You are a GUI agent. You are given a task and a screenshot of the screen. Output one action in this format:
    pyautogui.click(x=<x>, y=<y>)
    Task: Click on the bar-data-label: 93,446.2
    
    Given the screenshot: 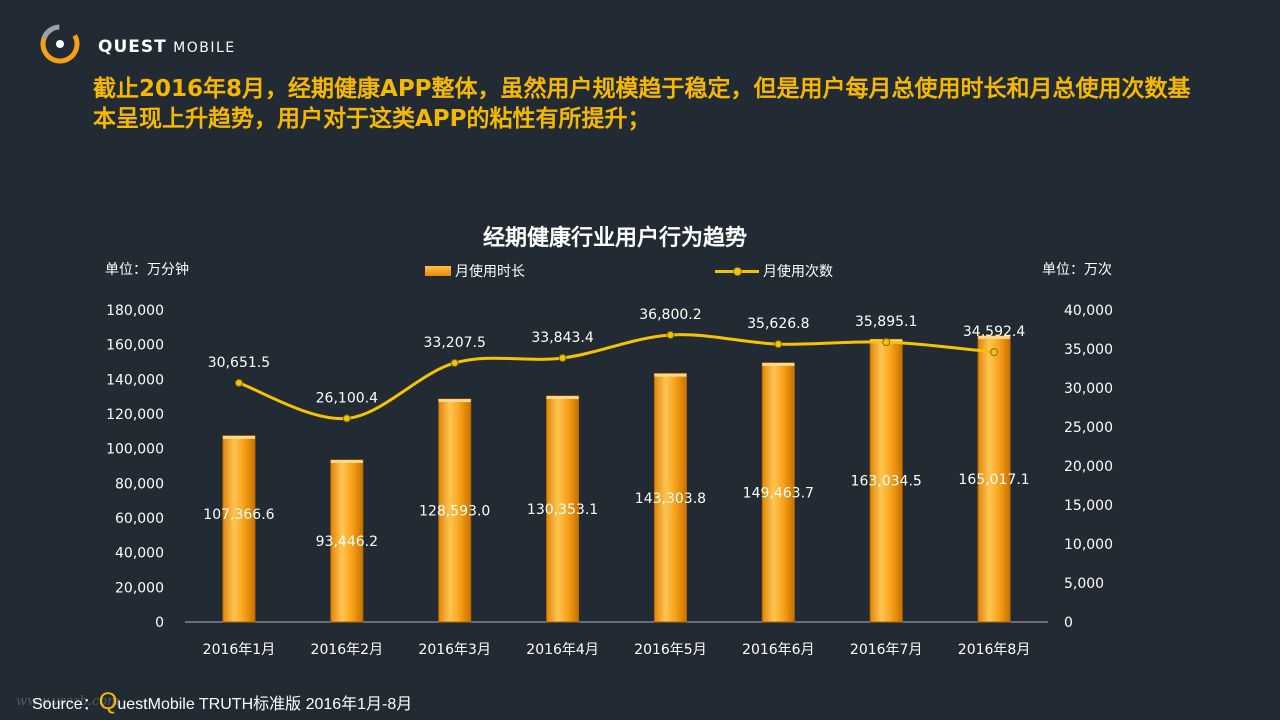 What is the action you would take?
    pyautogui.click(x=347, y=542)
    